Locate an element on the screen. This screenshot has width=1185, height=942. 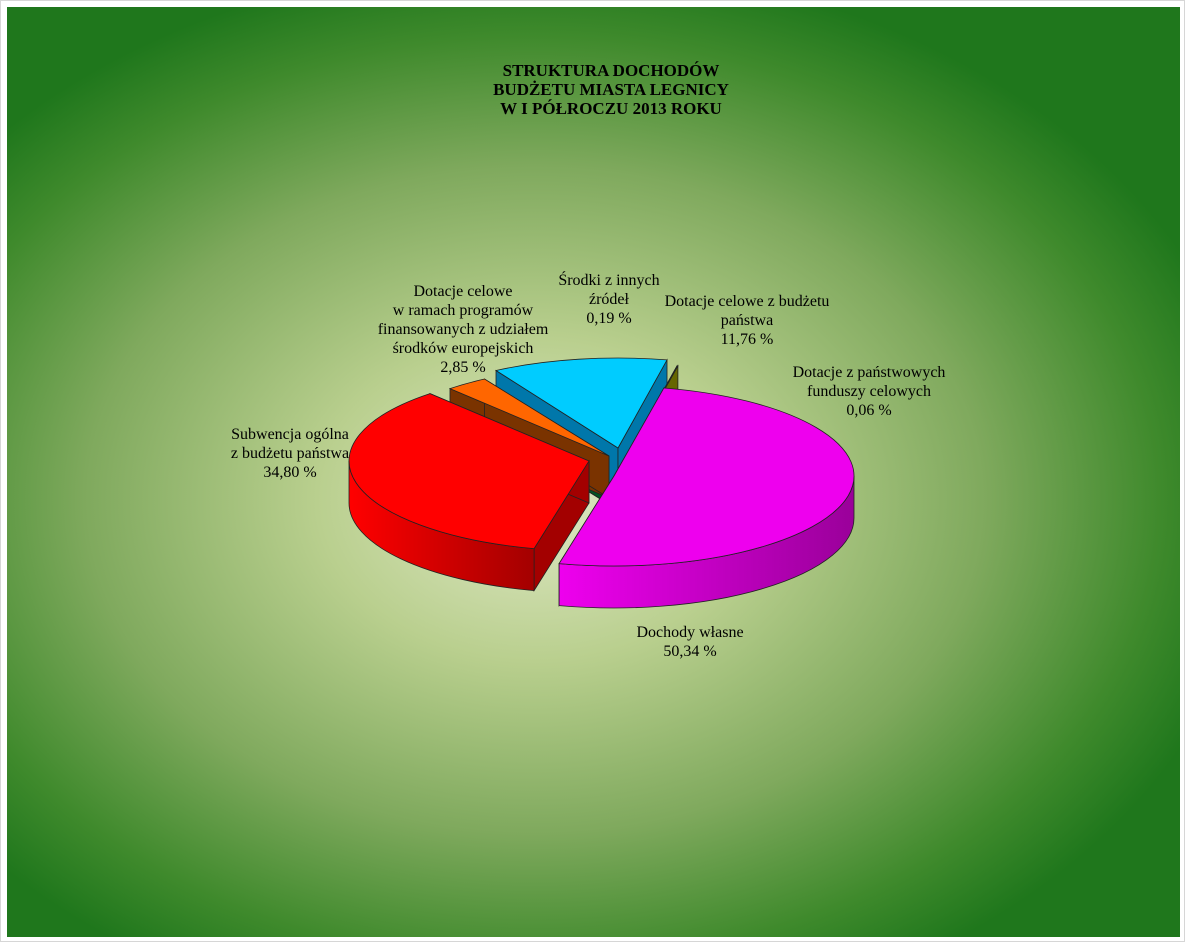
slice-label: Dotacje celowe z budżetu is located at coordinates (747, 301).